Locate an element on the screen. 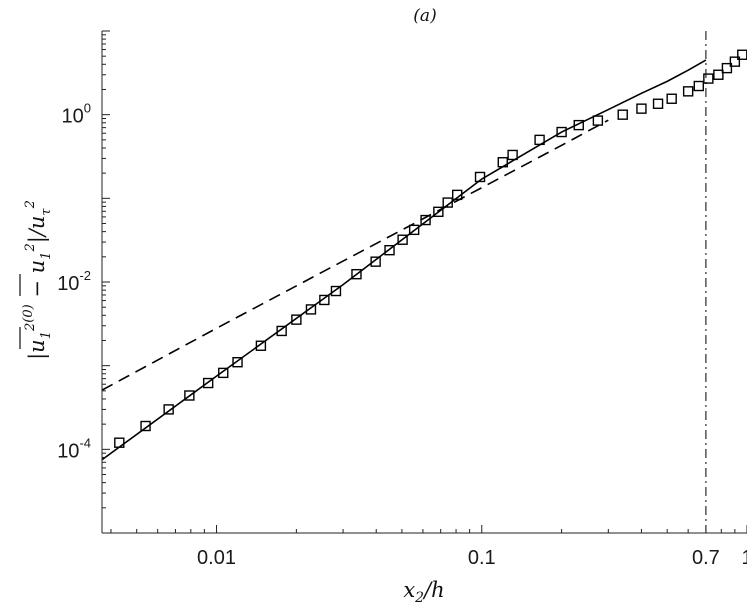  x-tick-label: 1 is located at coordinates (744, 558).